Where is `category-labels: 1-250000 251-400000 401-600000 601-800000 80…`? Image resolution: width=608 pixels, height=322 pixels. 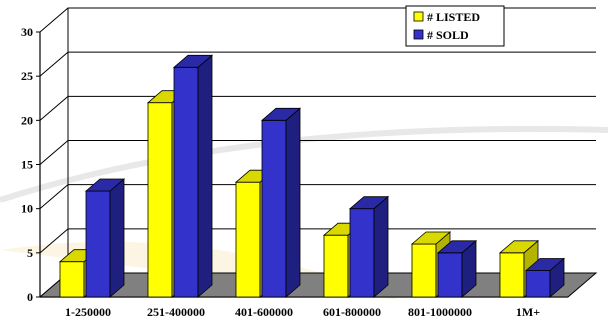 category-labels: 1-250000 251-400000 401-600000 601-800000 80… is located at coordinates (302, 312).